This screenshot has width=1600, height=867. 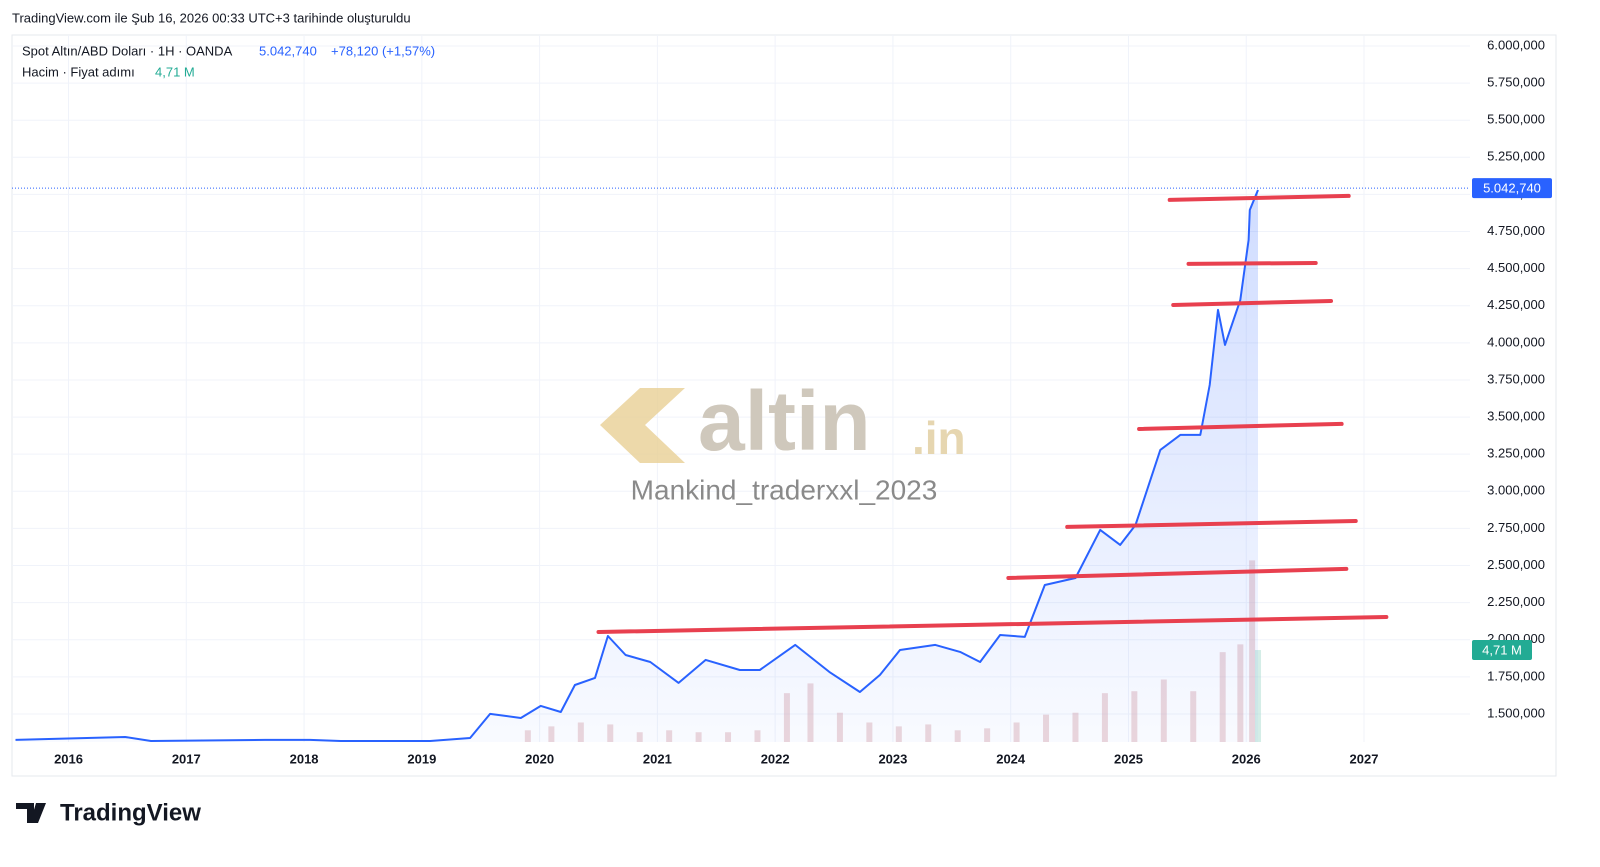 I want to click on y-tick-label: 2.750,000, so click(x=1516, y=527).